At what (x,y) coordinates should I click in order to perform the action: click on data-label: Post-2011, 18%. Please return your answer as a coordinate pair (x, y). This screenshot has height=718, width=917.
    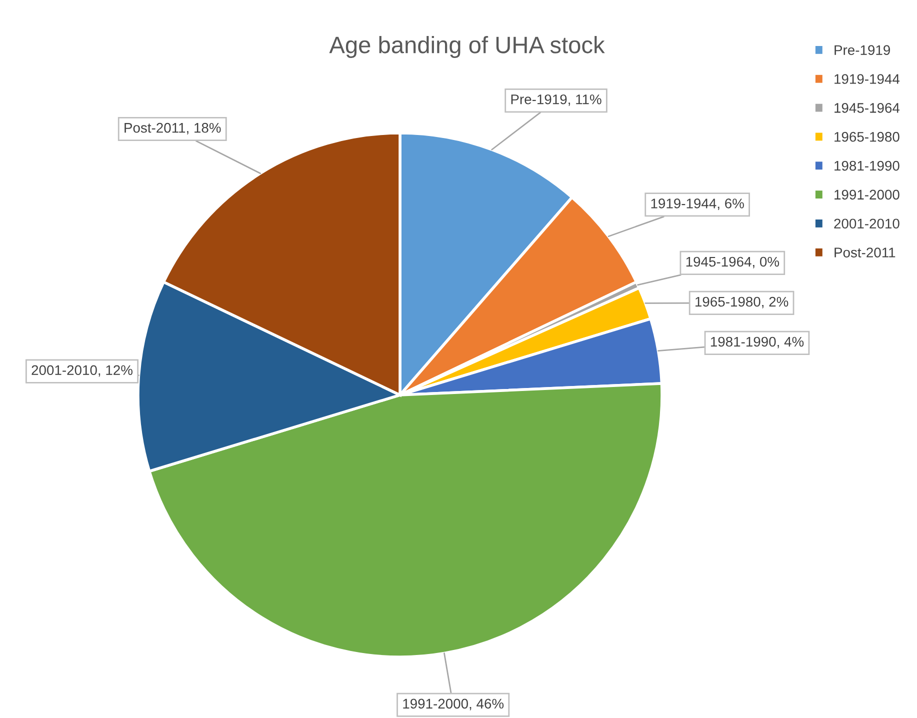
    Looking at the image, I should click on (172, 128).